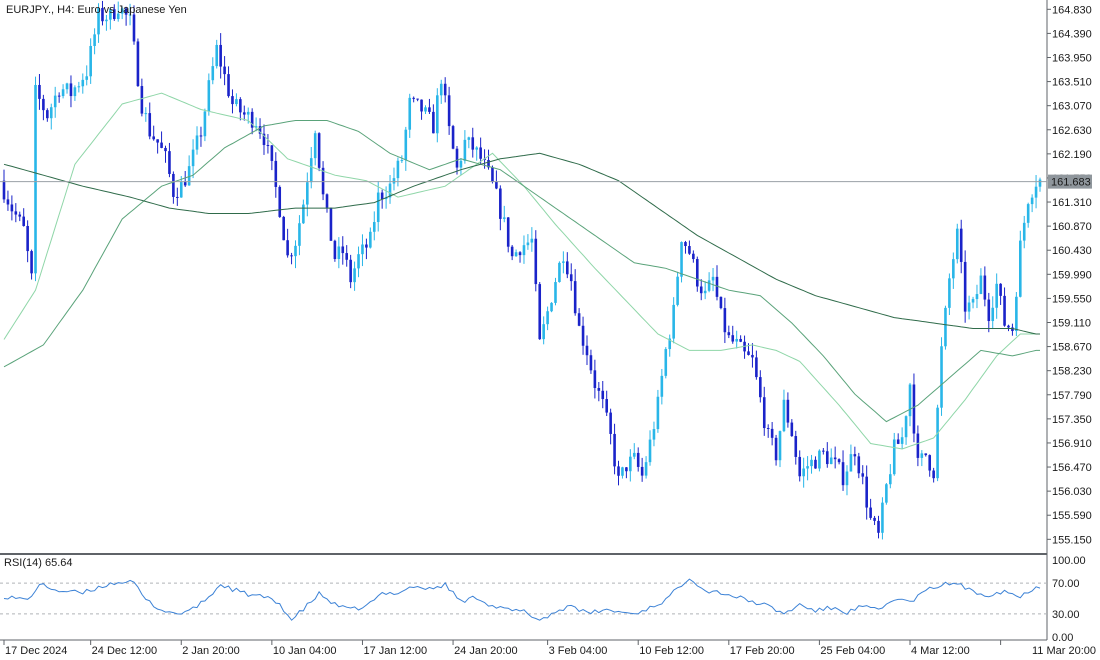  Describe the element at coordinates (523, 599) in the screenshot. I see `rsi-pane` at that location.